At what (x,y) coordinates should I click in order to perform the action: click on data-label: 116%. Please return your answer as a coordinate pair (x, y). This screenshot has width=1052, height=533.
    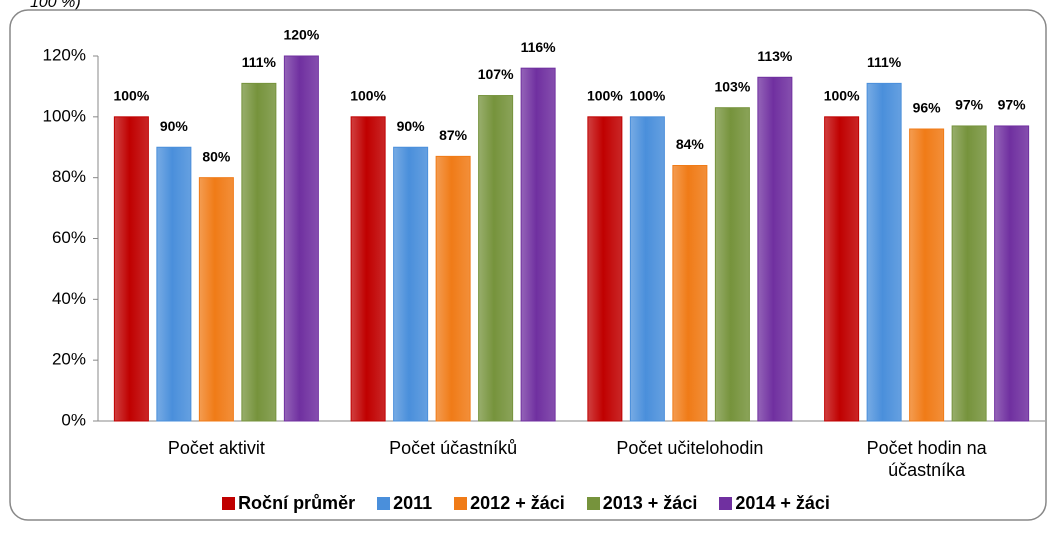
    Looking at the image, I should click on (539, 47).